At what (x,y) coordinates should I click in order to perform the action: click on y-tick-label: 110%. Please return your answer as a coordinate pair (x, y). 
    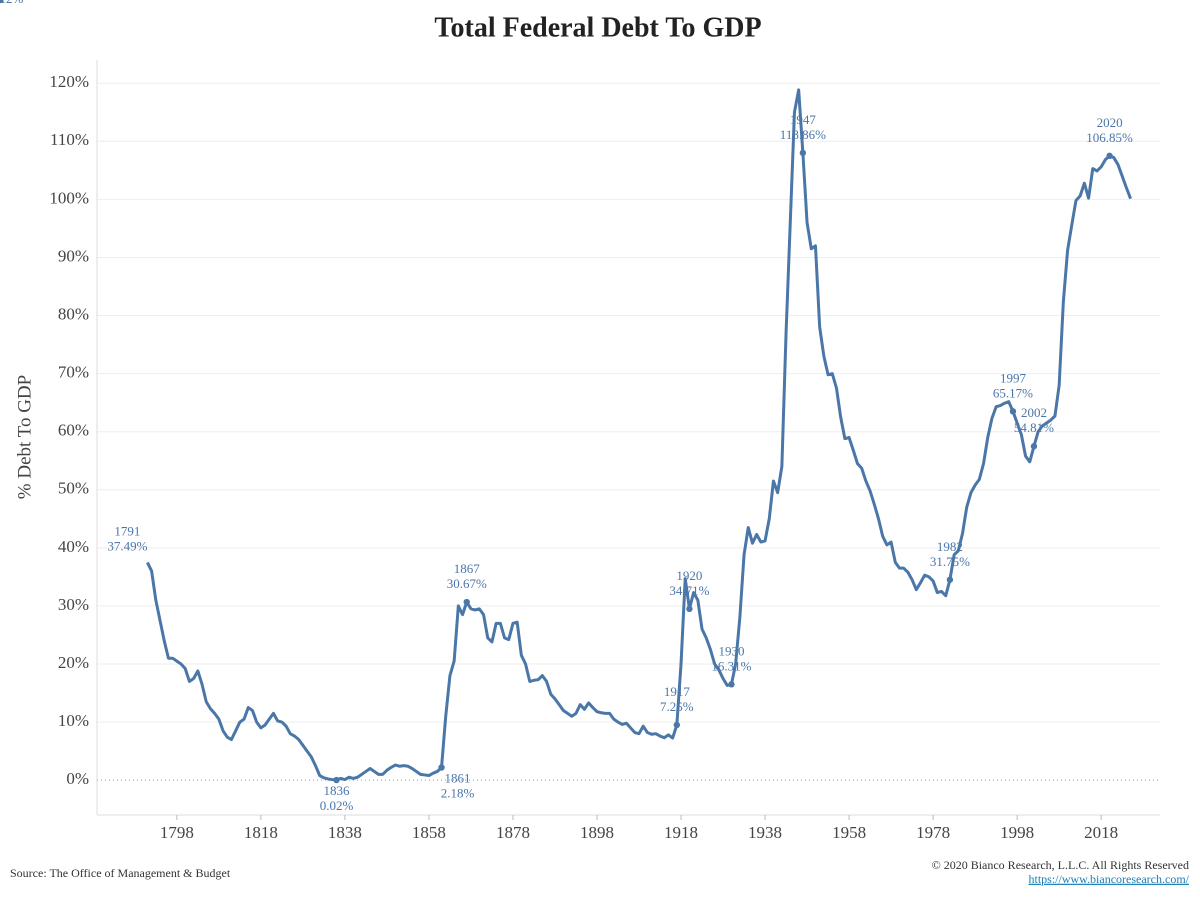
    Looking at the image, I should click on (69, 139).